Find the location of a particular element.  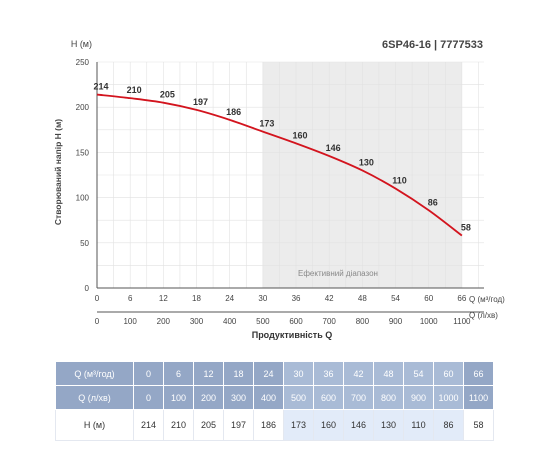

table-cell: 36 is located at coordinates (328, 373).